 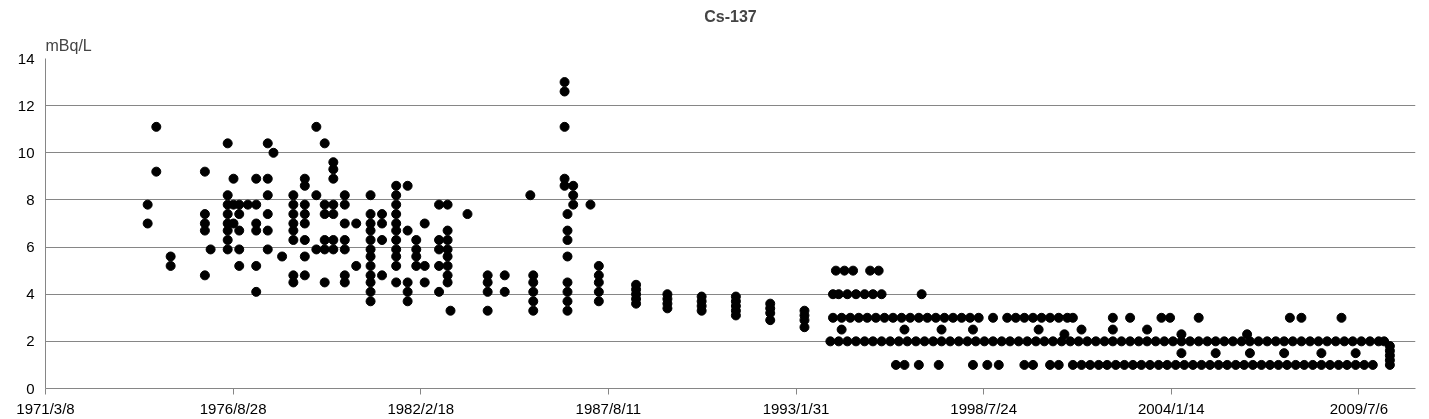 What do you see at coordinates (30, 294) in the screenshot?
I see `y-tick-label: 4` at bounding box center [30, 294].